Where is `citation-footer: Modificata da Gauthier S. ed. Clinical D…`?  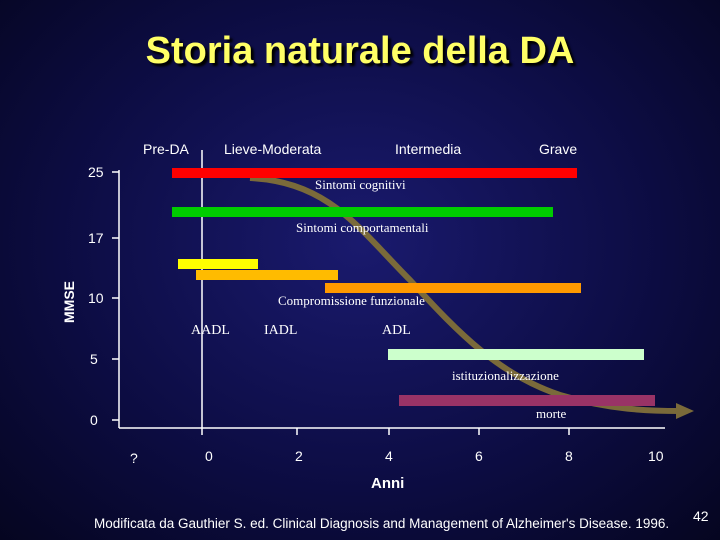 citation-footer: Modificata da Gauthier S. ed. Clinical D… is located at coordinates (382, 523).